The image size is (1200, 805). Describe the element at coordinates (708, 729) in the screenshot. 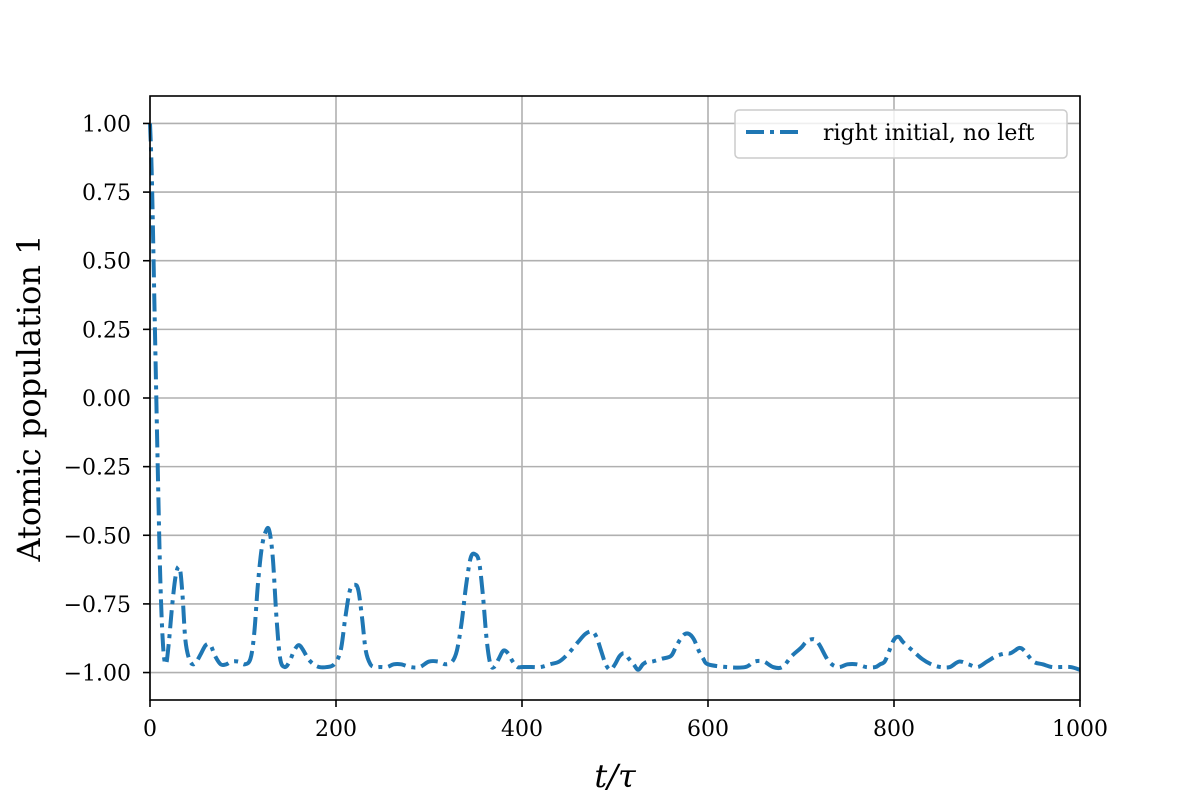

I see `x-tick-label: 600` at that location.